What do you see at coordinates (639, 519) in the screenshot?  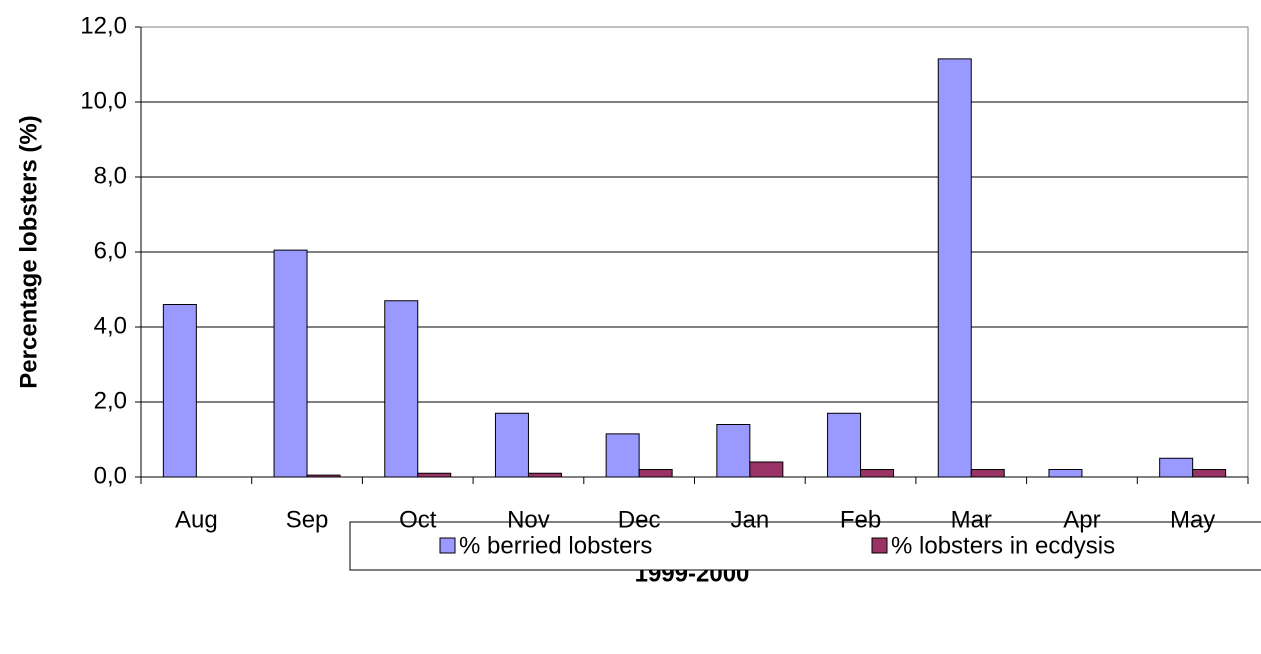 I see `x-tick-label: Dec` at bounding box center [639, 519].